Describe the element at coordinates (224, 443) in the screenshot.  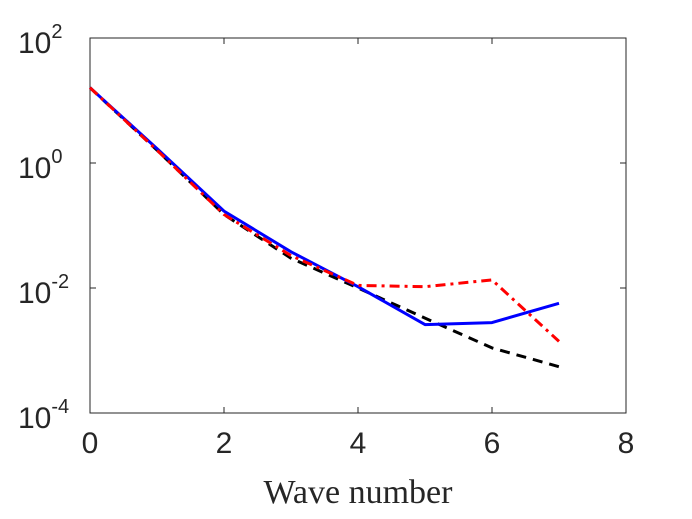
I see `x-tick-label: 2` at that location.